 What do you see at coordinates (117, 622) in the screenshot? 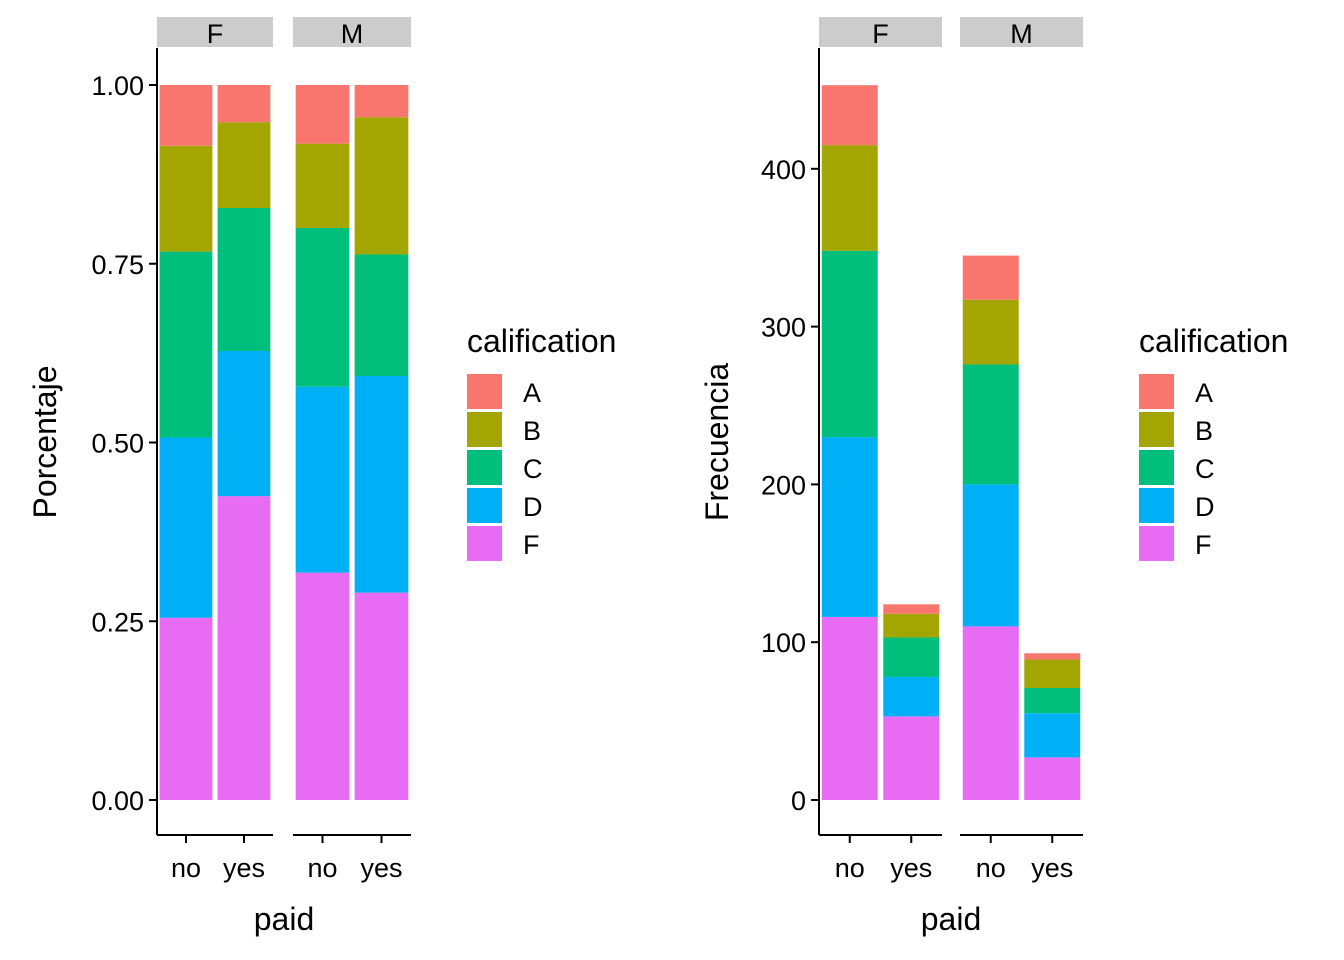
I see `y-tick-label: 0.25` at bounding box center [117, 622].